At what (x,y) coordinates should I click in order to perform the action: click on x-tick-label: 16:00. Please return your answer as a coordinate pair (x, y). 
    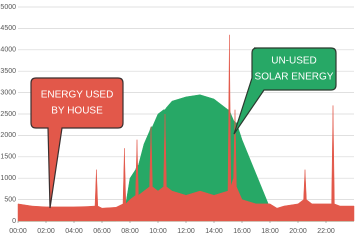
    Looking at the image, I should click on (242, 231).